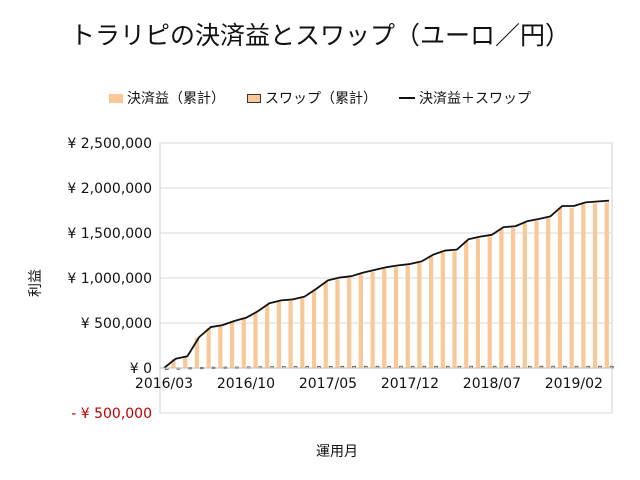 The image size is (640, 480). What do you see at coordinates (164, 384) in the screenshot?
I see `x-tick-label-0: 2016/03` at bounding box center [164, 384].